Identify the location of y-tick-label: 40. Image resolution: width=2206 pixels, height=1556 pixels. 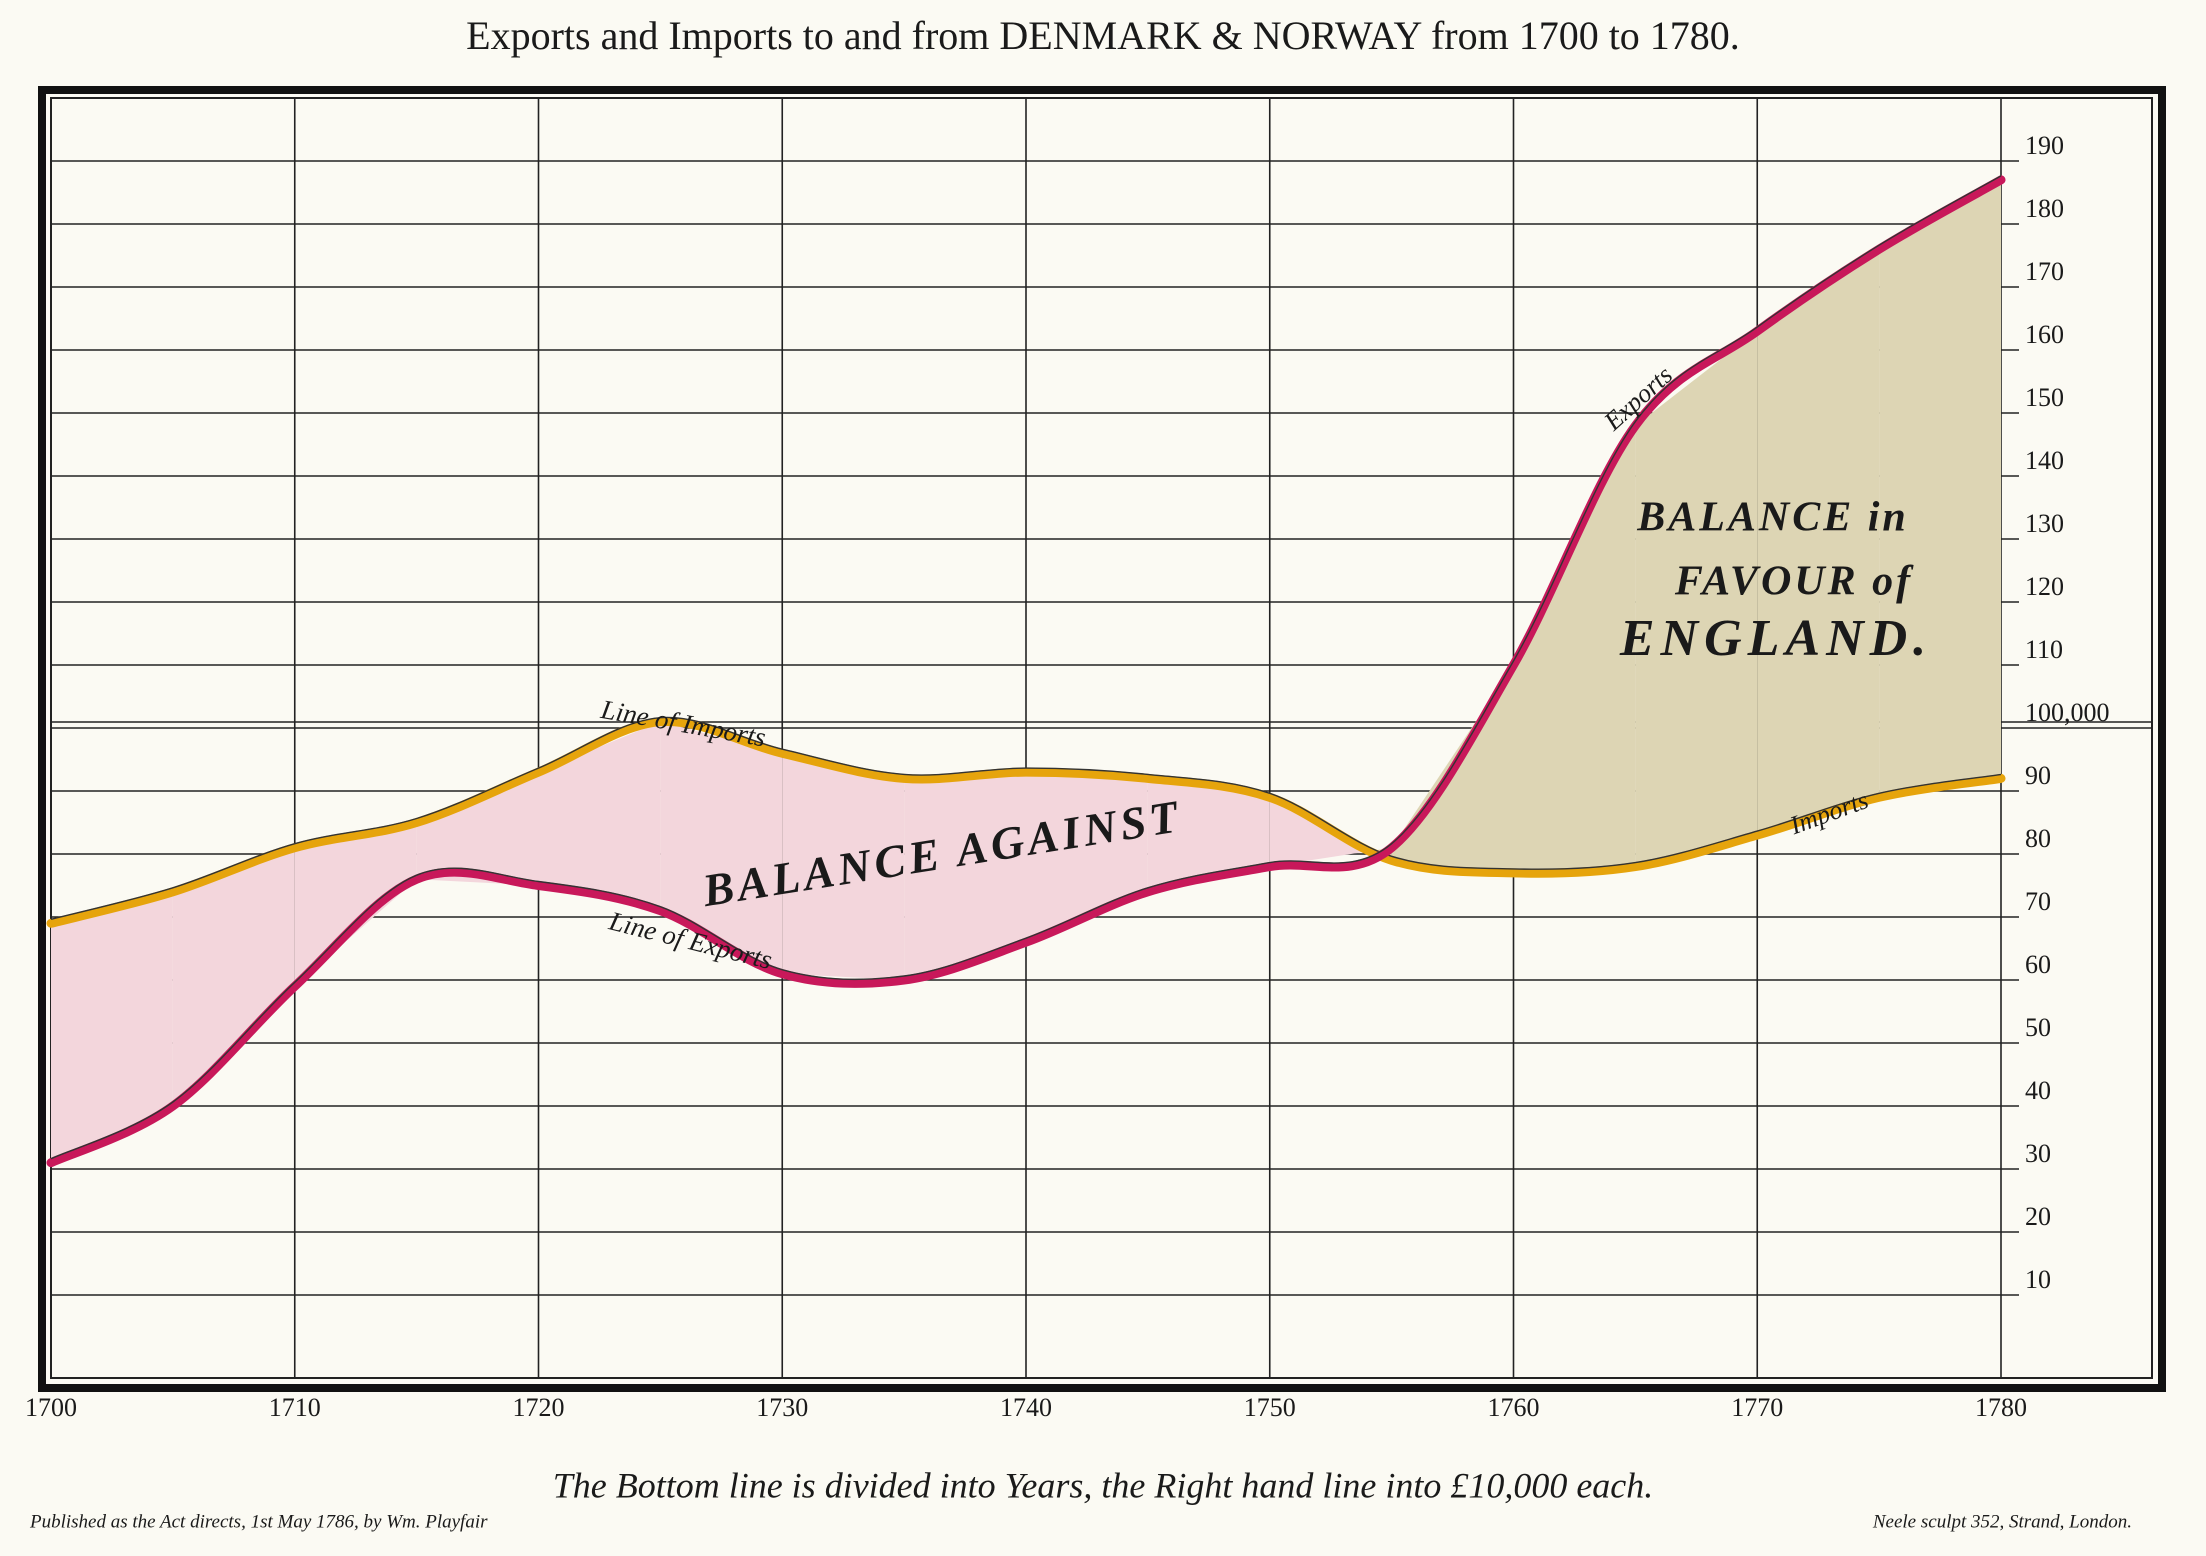
(2038, 1090).